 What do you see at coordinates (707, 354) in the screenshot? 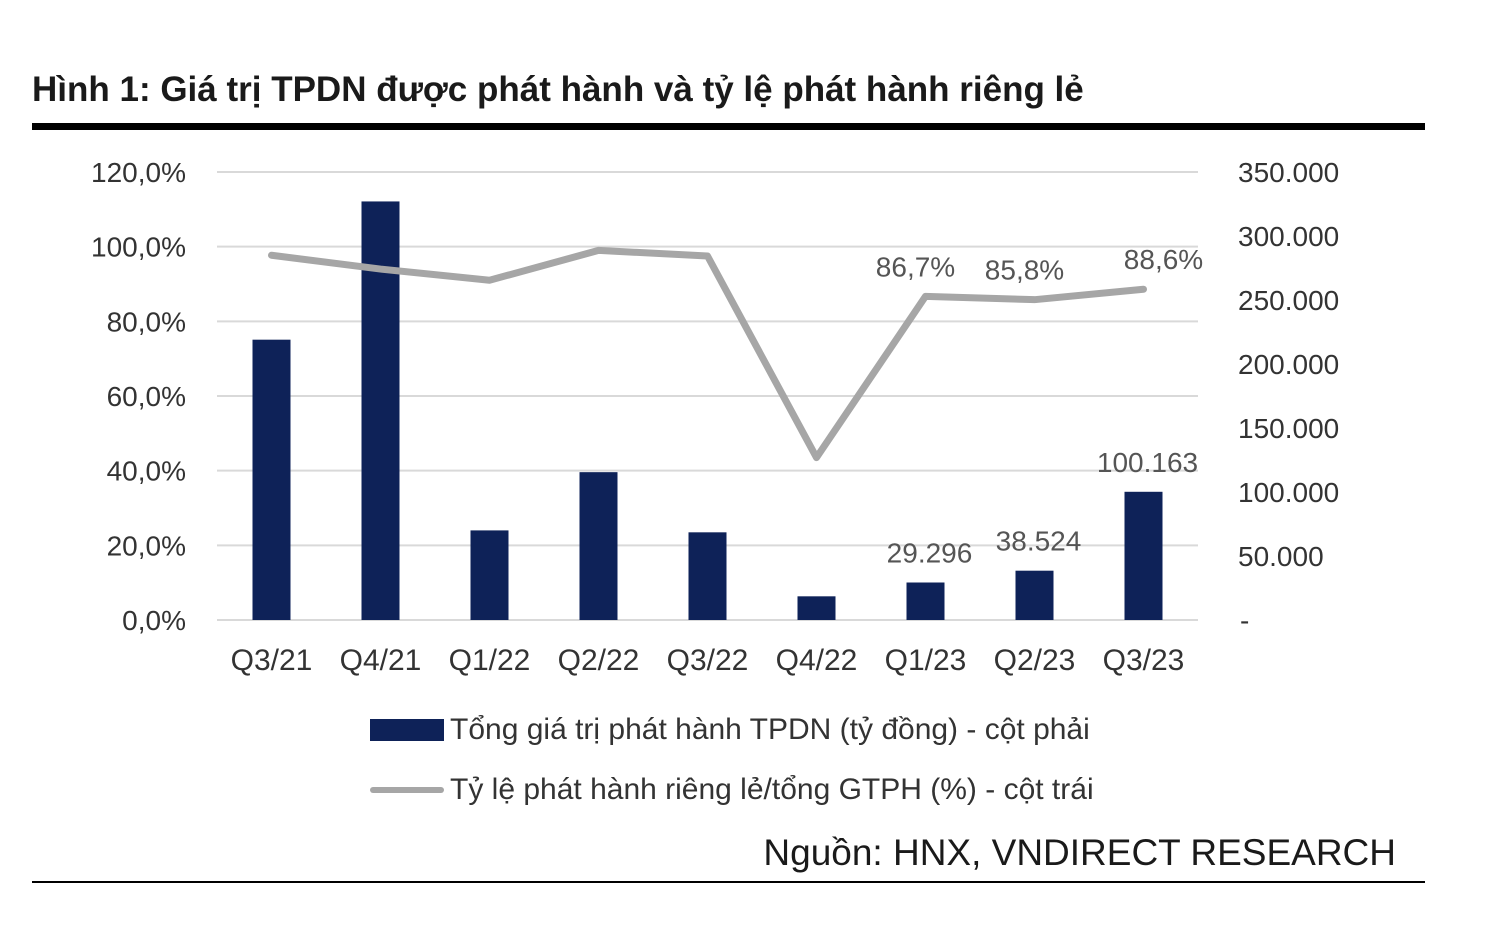
I see `line-series` at bounding box center [707, 354].